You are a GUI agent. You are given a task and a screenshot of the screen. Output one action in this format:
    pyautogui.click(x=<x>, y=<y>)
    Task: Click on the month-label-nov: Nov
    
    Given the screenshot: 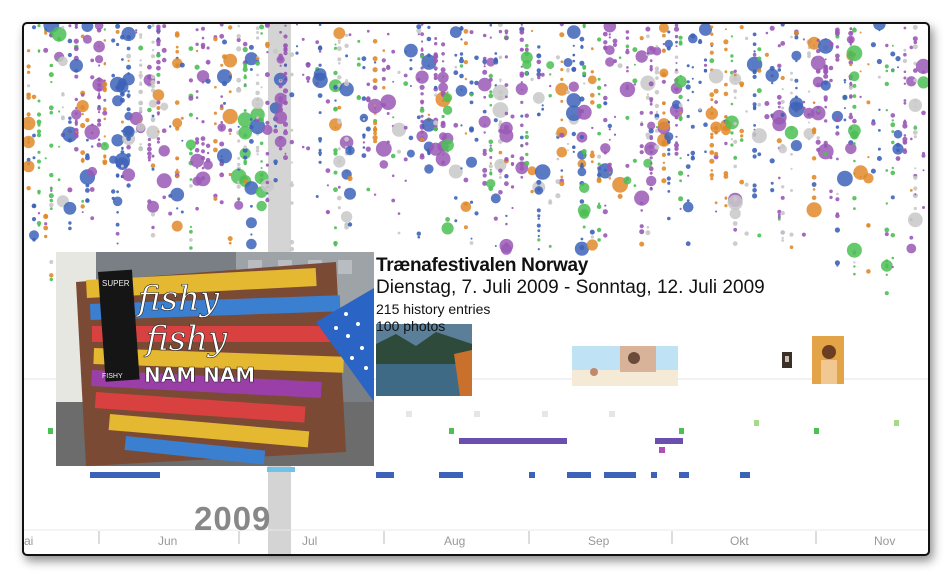 What is the action you would take?
    pyautogui.click(x=885, y=541)
    